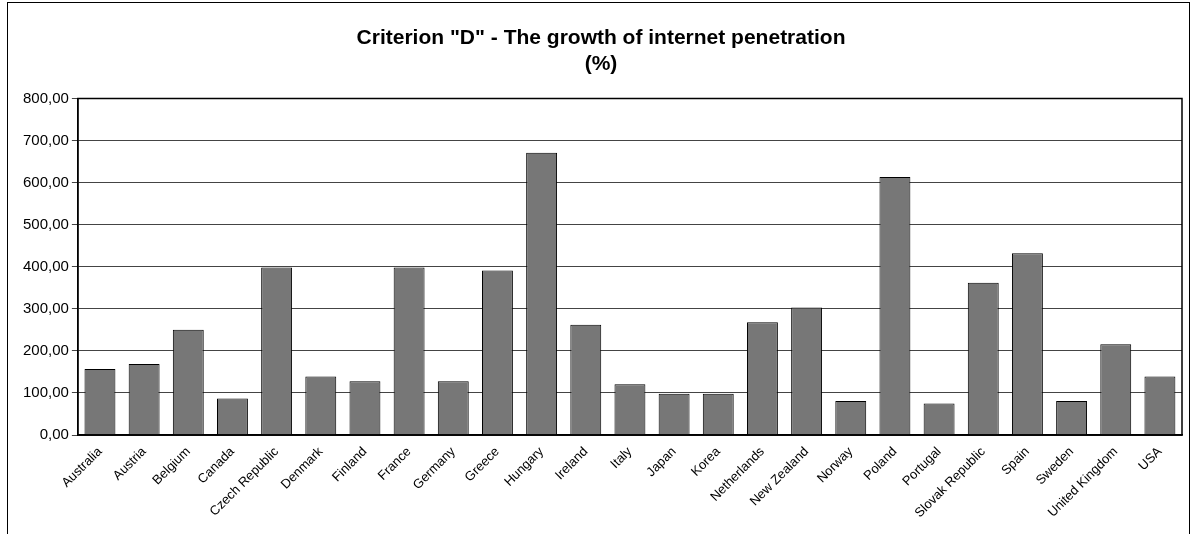 The image size is (1192, 534). Describe the element at coordinates (1150, 458) in the screenshot. I see `x-tick-label: USA` at that location.